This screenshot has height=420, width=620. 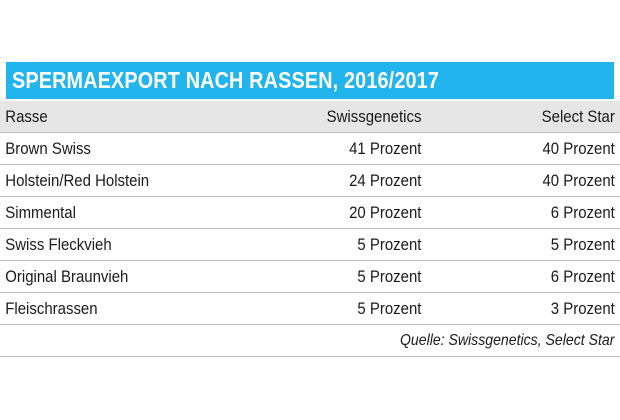 What do you see at coordinates (374, 116) in the screenshot?
I see `header-swissgenetics: Swissgenetics` at bounding box center [374, 116].